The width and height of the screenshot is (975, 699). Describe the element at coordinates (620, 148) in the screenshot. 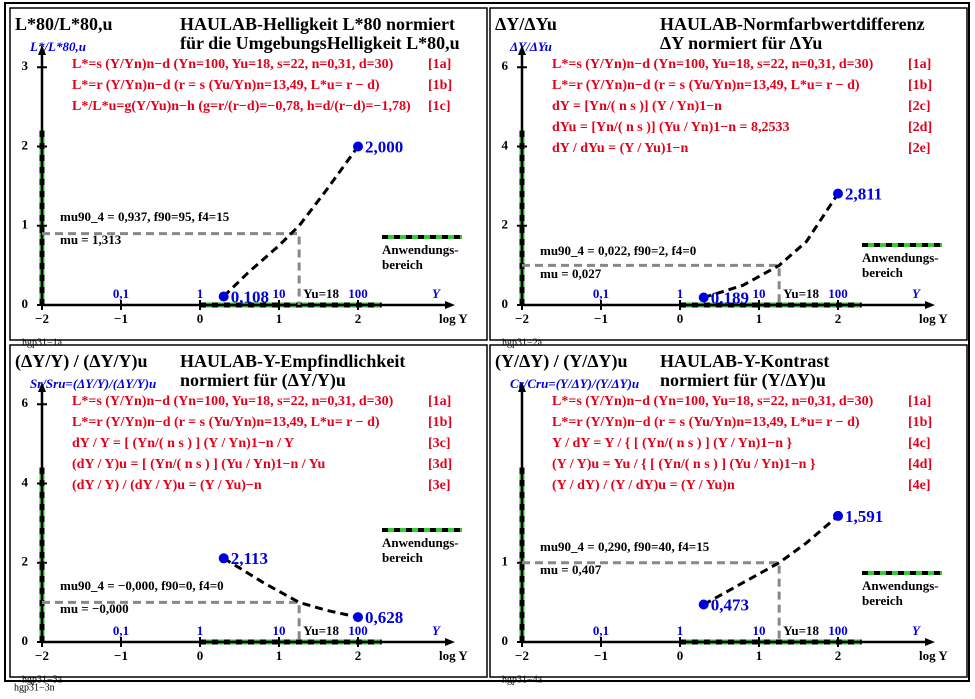

I see `formula: dY / dYu = (Y / Yu)1−n` at that location.